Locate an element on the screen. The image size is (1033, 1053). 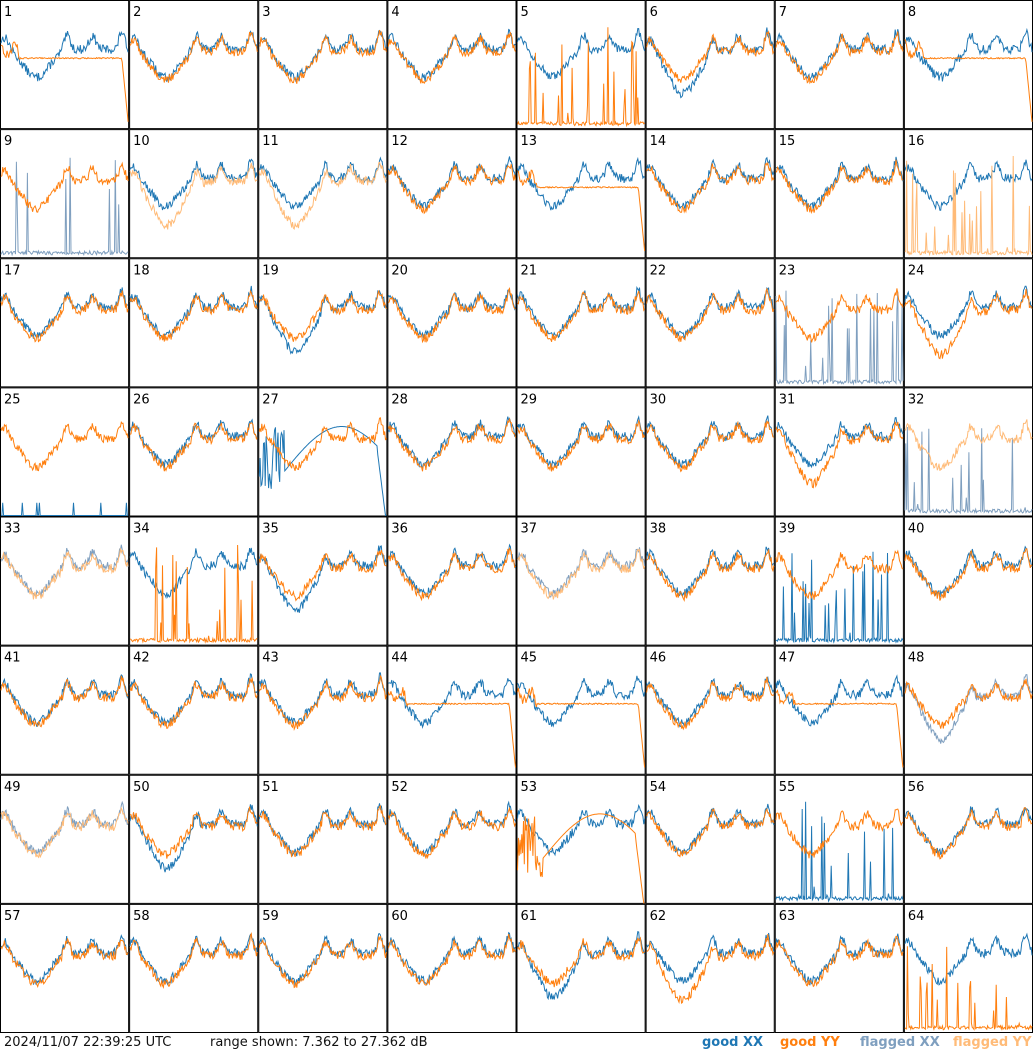
panel-41: 41 is located at coordinates (65, 710).